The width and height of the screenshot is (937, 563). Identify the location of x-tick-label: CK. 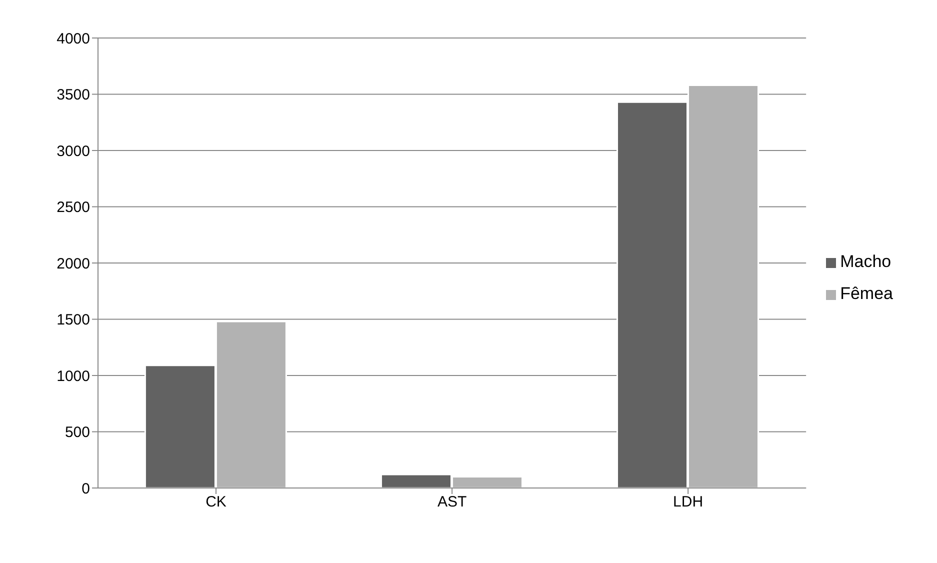
(216, 502).